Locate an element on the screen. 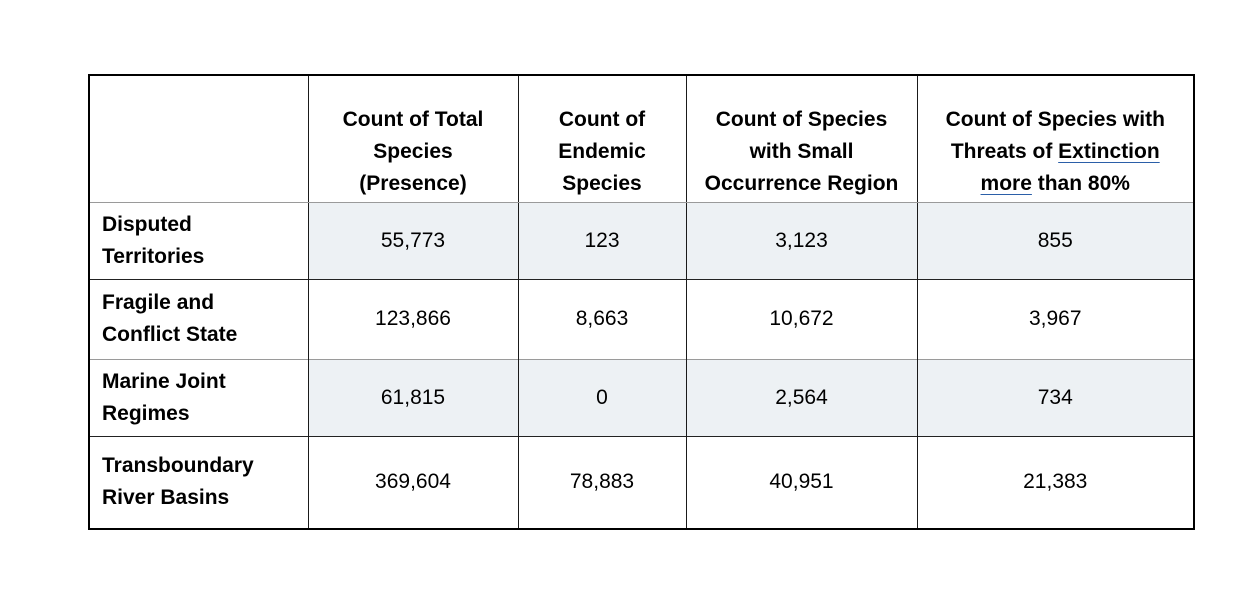 This screenshot has height=598, width=1246. header-extinction-text-1: Count of Species with Threats of is located at coordinates (1055, 135).